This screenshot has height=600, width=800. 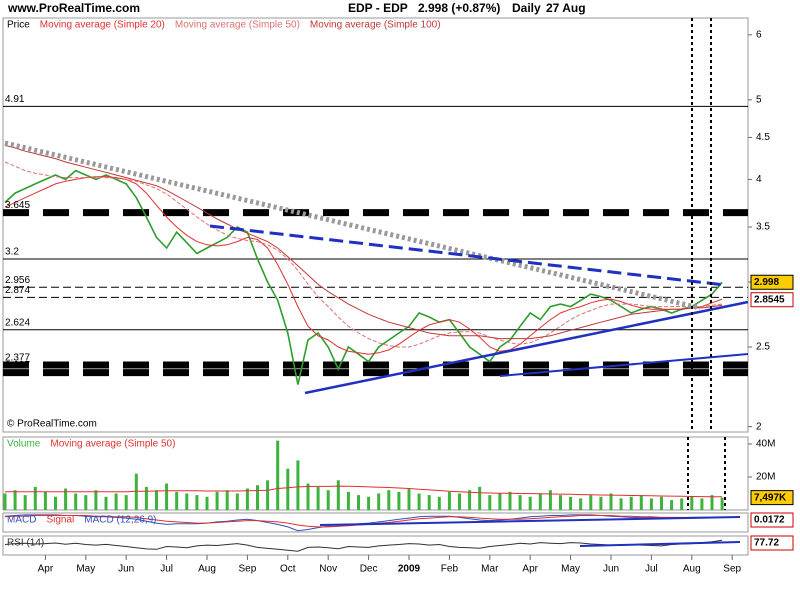 I want to click on legend-entry: Price, so click(x=18, y=25).